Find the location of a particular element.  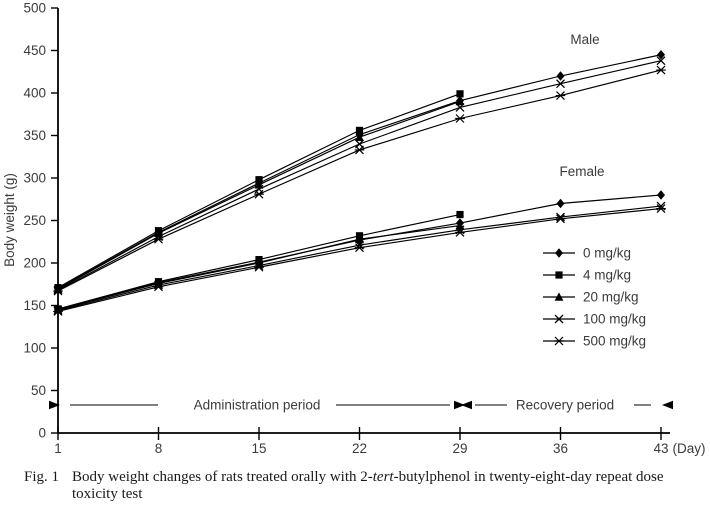

recovery-period-annotation: Recovery period is located at coordinates (563, 405).